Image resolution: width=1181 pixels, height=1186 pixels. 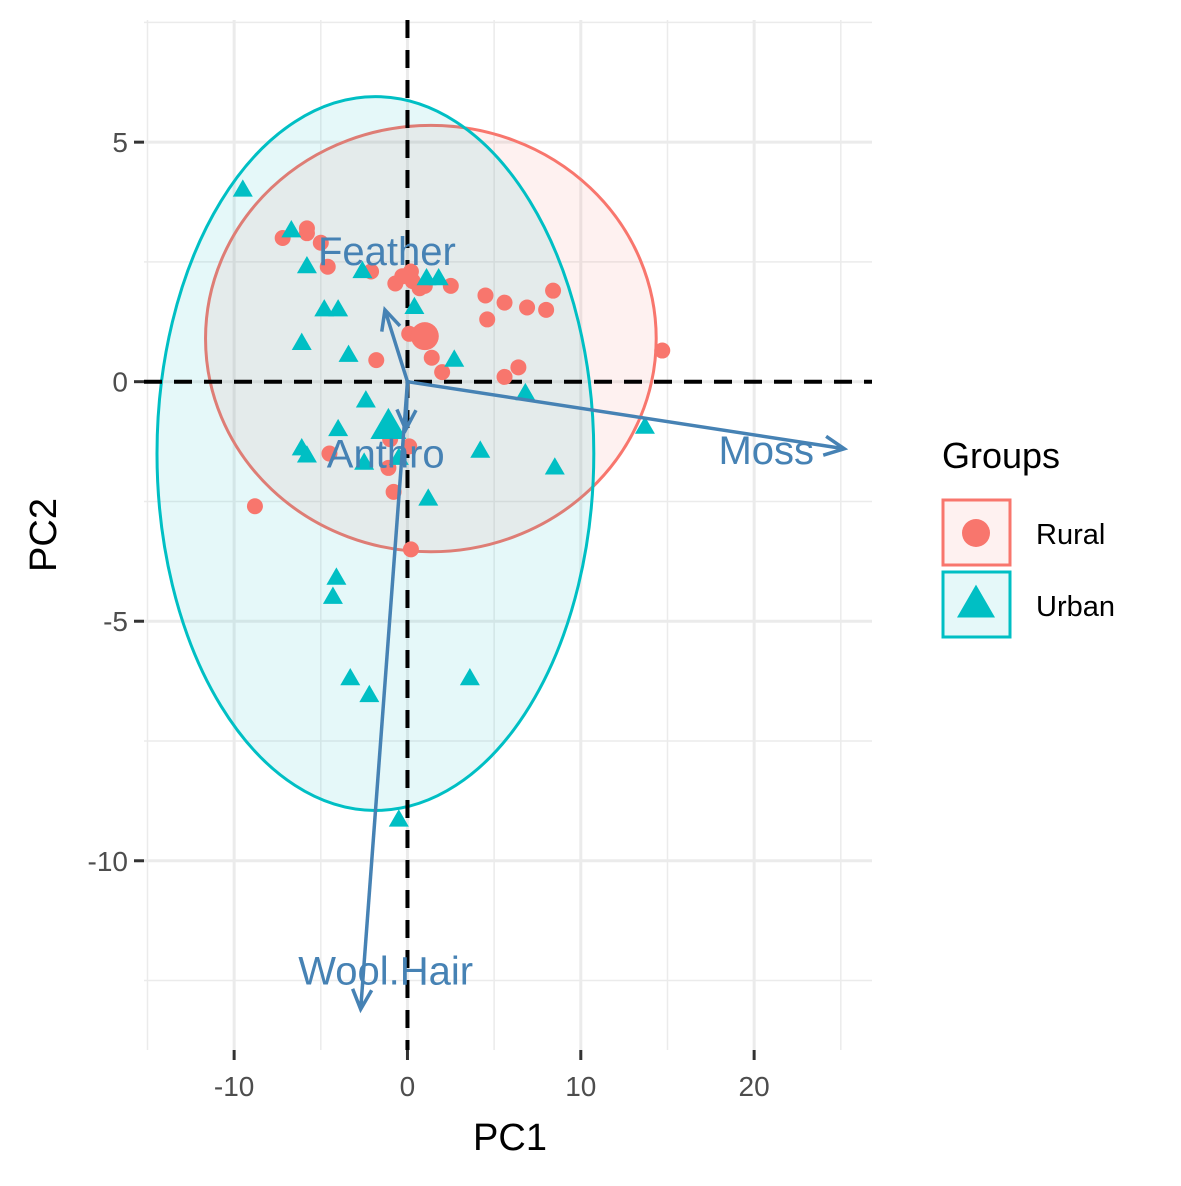 I want to click on x-tick-label: 0, so click(x=408, y=1086).